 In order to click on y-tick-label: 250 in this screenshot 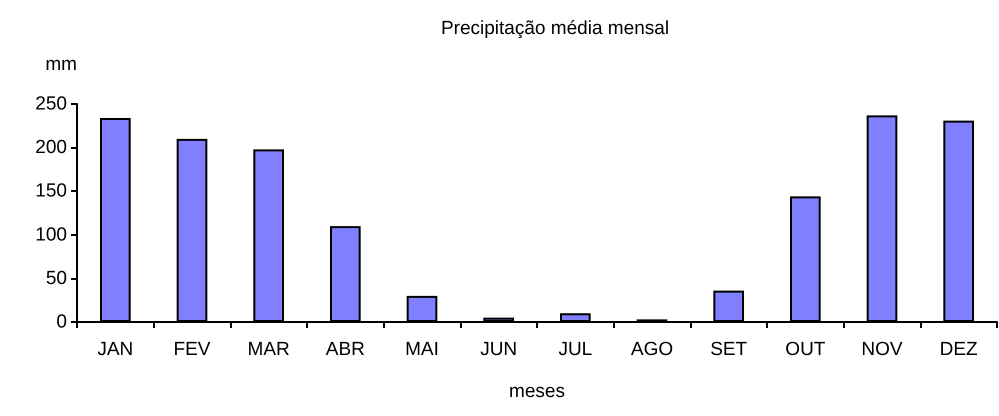, I will do `click(51, 104)`.